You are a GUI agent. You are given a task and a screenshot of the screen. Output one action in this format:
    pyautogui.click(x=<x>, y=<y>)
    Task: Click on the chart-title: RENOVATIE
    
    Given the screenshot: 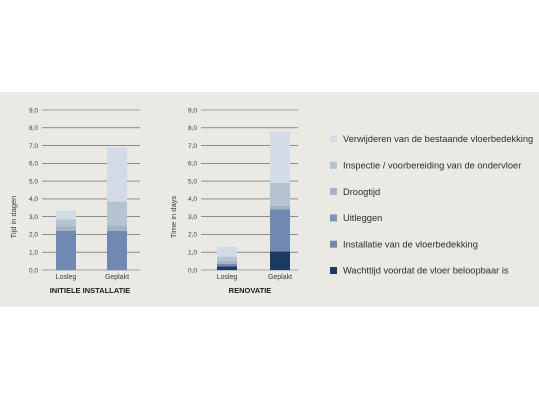 What is the action you would take?
    pyautogui.click(x=250, y=290)
    